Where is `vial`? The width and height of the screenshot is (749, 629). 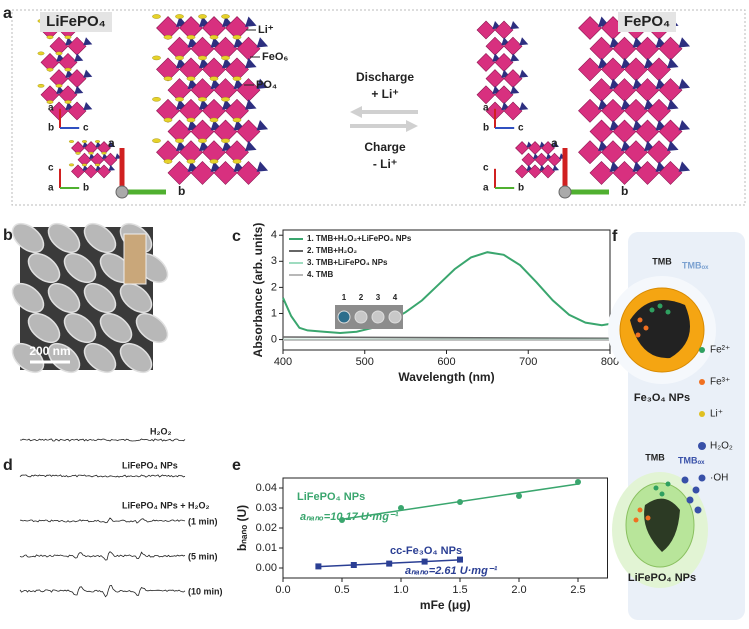
vial is located at coordinates (135, 259).